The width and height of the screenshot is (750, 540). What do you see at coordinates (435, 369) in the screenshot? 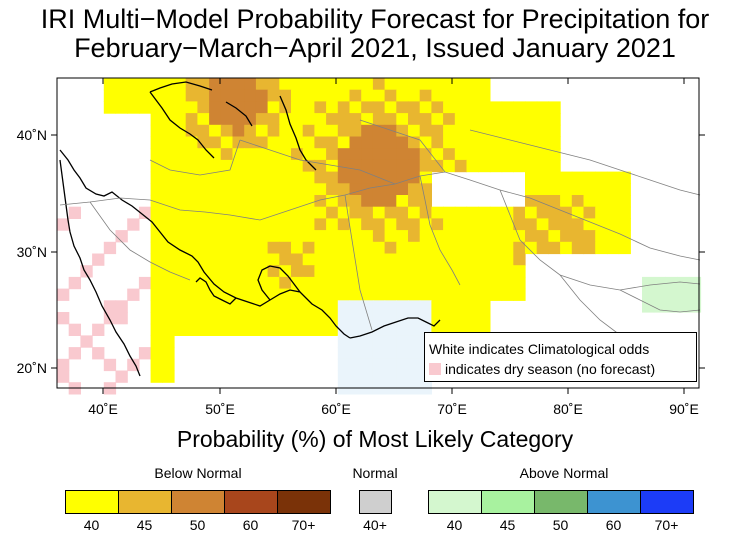
I see `dry-season-swatch` at bounding box center [435, 369].